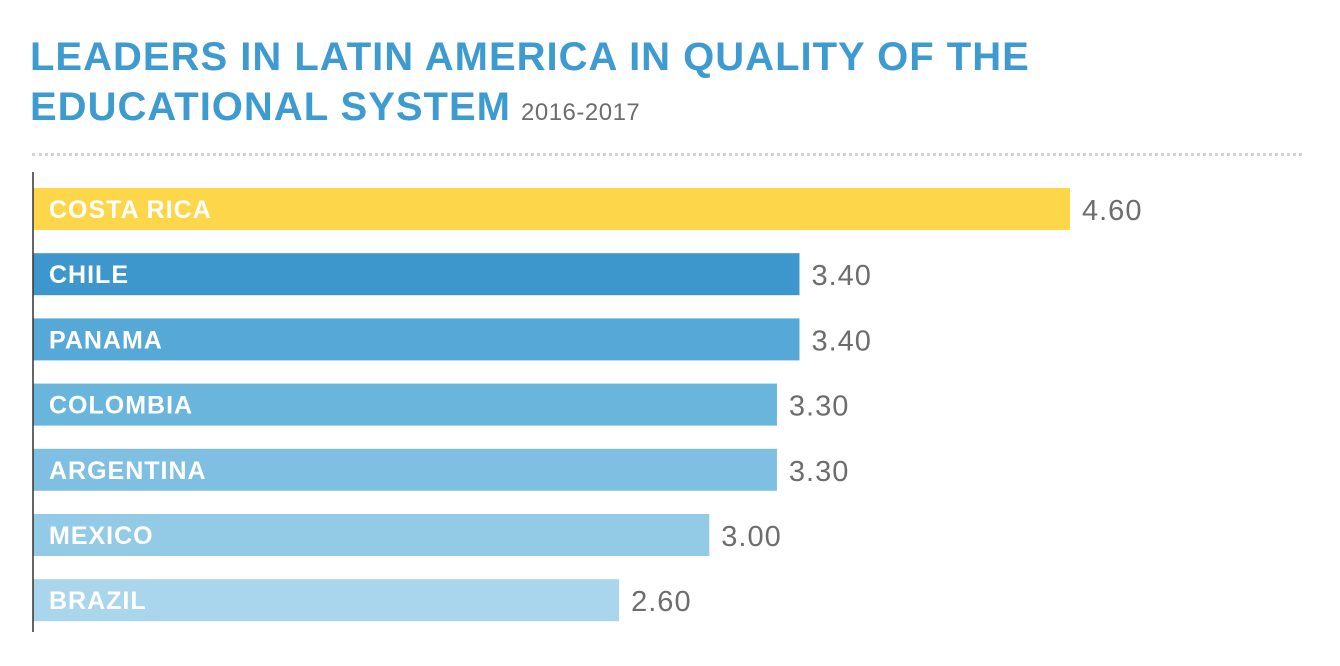 The height and width of the screenshot is (666, 1340). I want to click on bar-label-costa-rica: COSTA RICA, so click(130, 210).